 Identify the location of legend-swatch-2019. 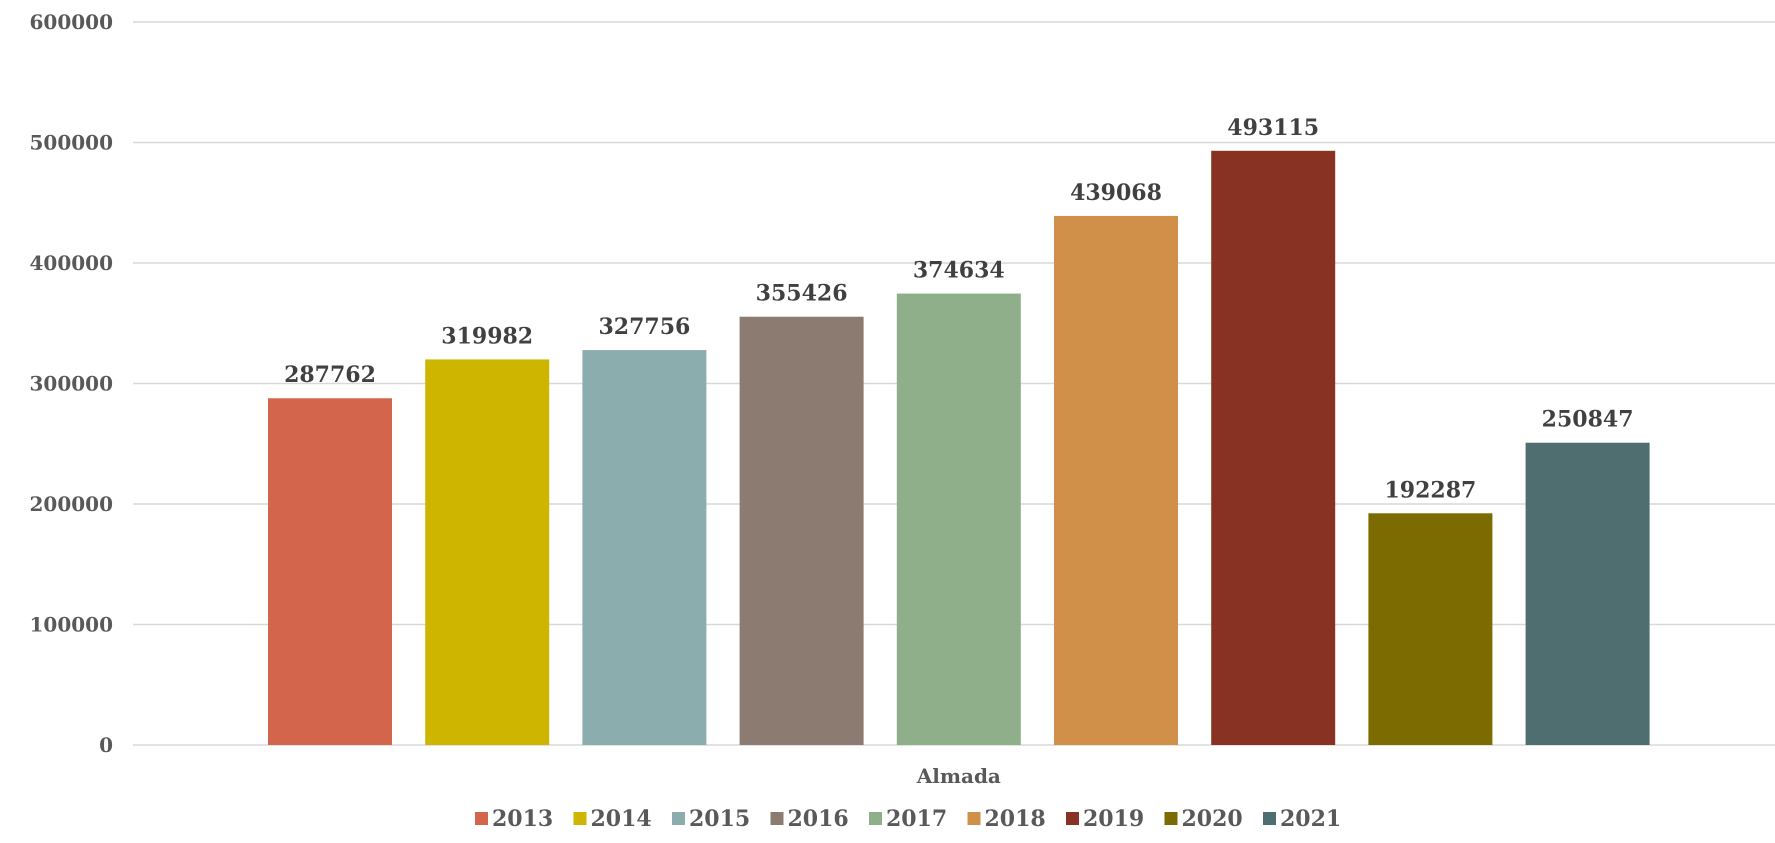
(1072, 818).